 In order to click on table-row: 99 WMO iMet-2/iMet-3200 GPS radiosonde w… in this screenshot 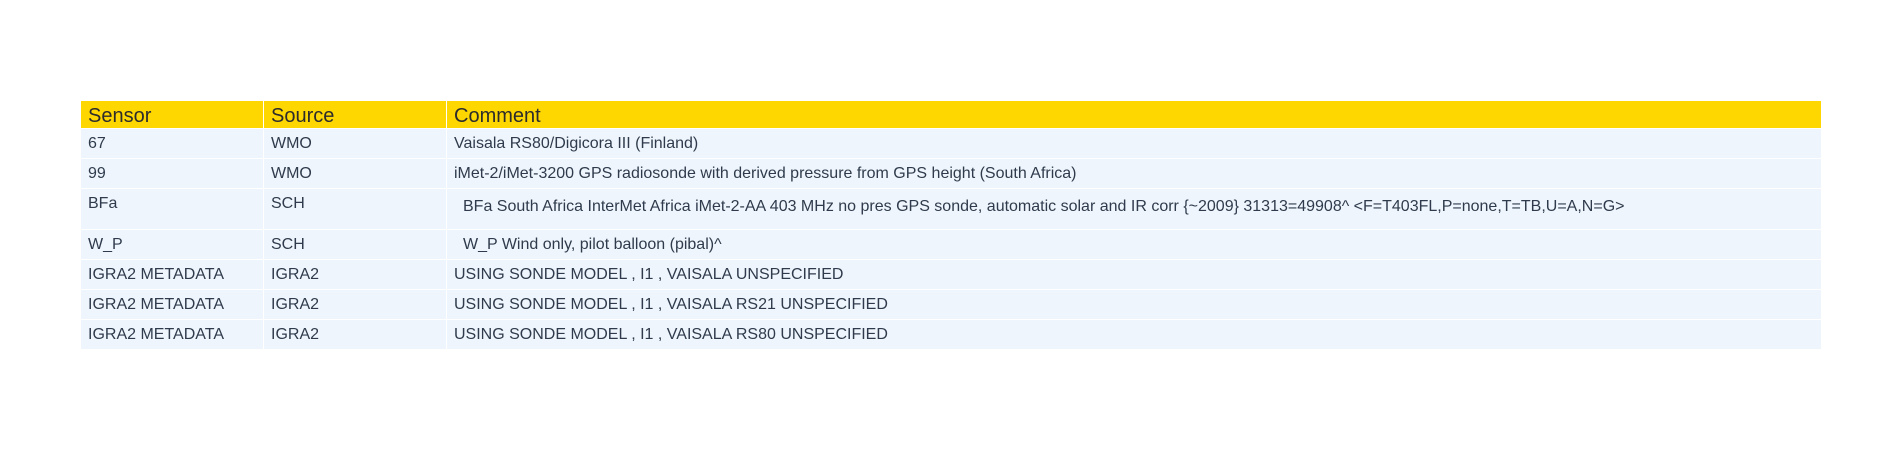, I will do `click(951, 173)`.